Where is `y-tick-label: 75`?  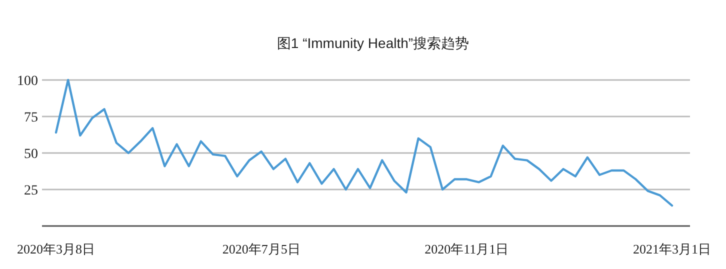
y-tick-label: 75 is located at coordinates (31, 118).